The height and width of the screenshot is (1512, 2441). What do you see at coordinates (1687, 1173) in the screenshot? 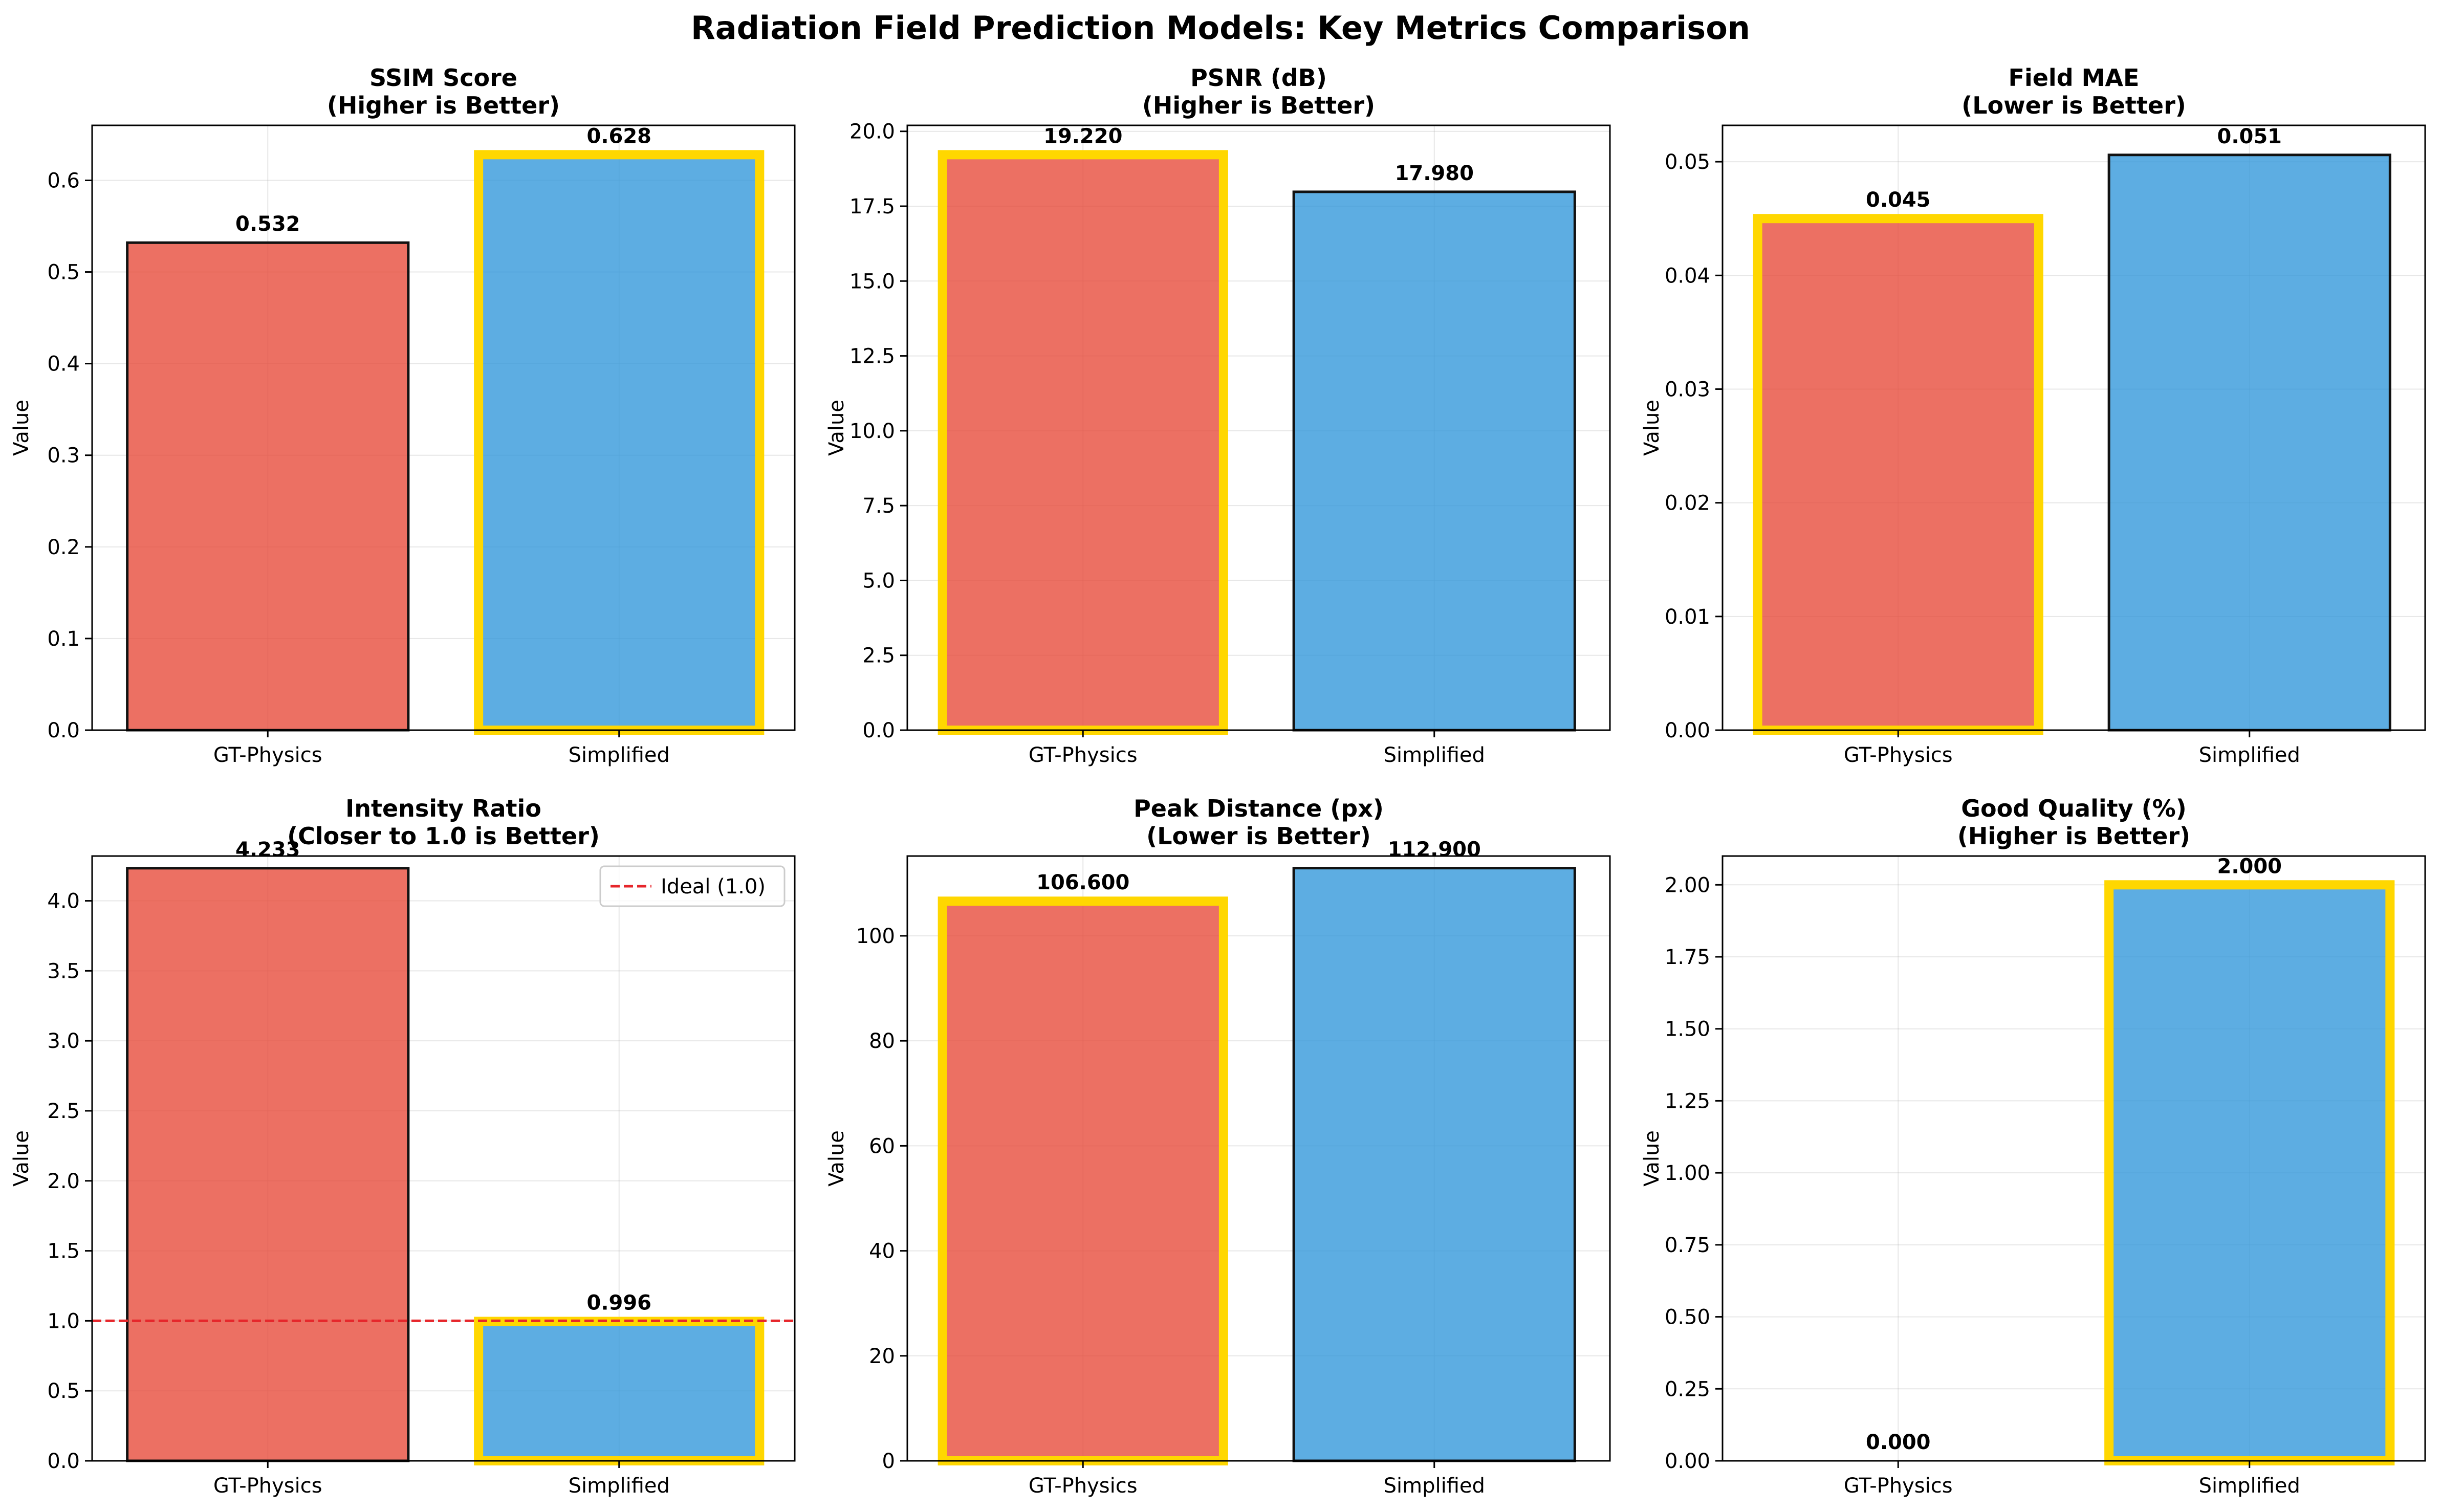
I see `y-tick-label: 1.00` at bounding box center [1687, 1173].